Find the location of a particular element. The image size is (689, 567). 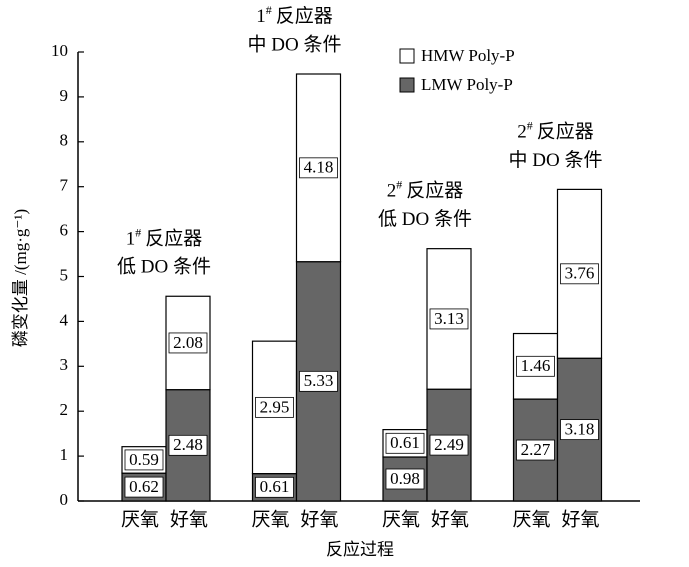

y-tick-label: 2 is located at coordinates (64, 409).